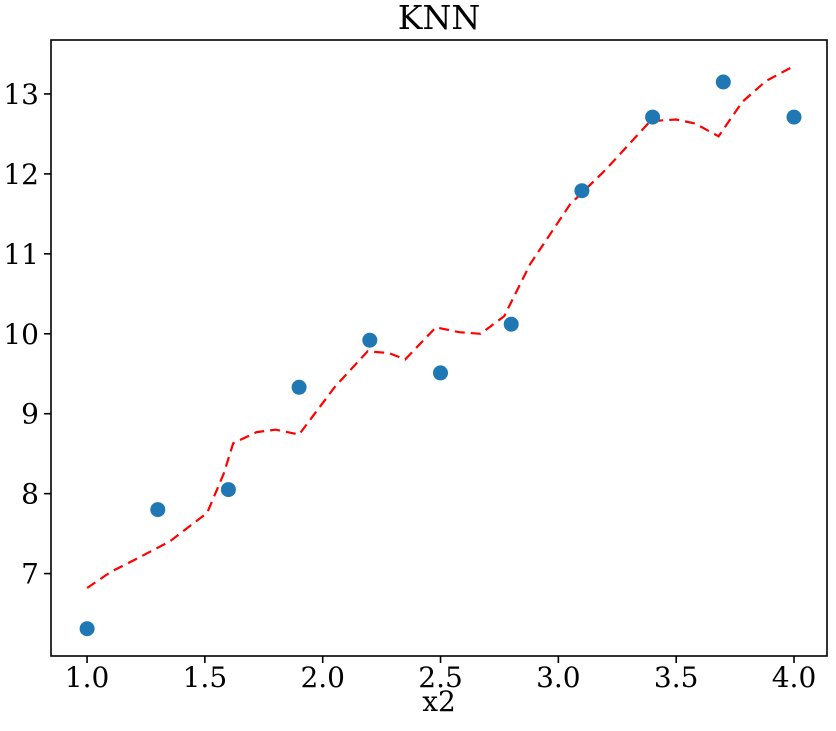 The height and width of the screenshot is (731, 836). What do you see at coordinates (676, 677) in the screenshot?
I see `x-tick-label: 3.5` at bounding box center [676, 677].